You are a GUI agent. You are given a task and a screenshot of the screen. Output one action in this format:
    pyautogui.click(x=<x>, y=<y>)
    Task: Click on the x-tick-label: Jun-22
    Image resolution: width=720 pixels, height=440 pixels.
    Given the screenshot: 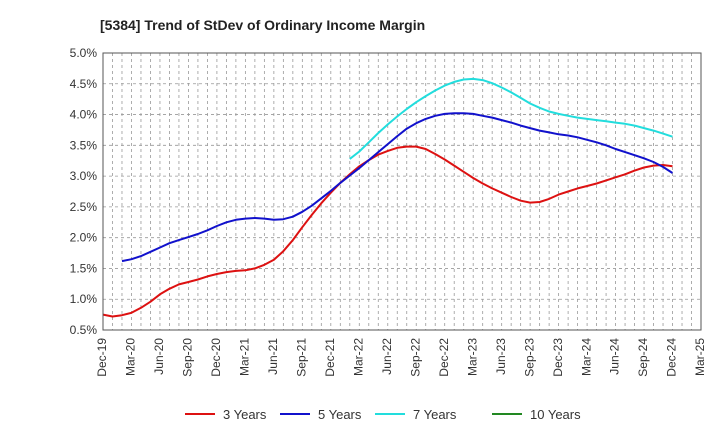 What is the action you would take?
    pyautogui.click(x=387, y=356)
    